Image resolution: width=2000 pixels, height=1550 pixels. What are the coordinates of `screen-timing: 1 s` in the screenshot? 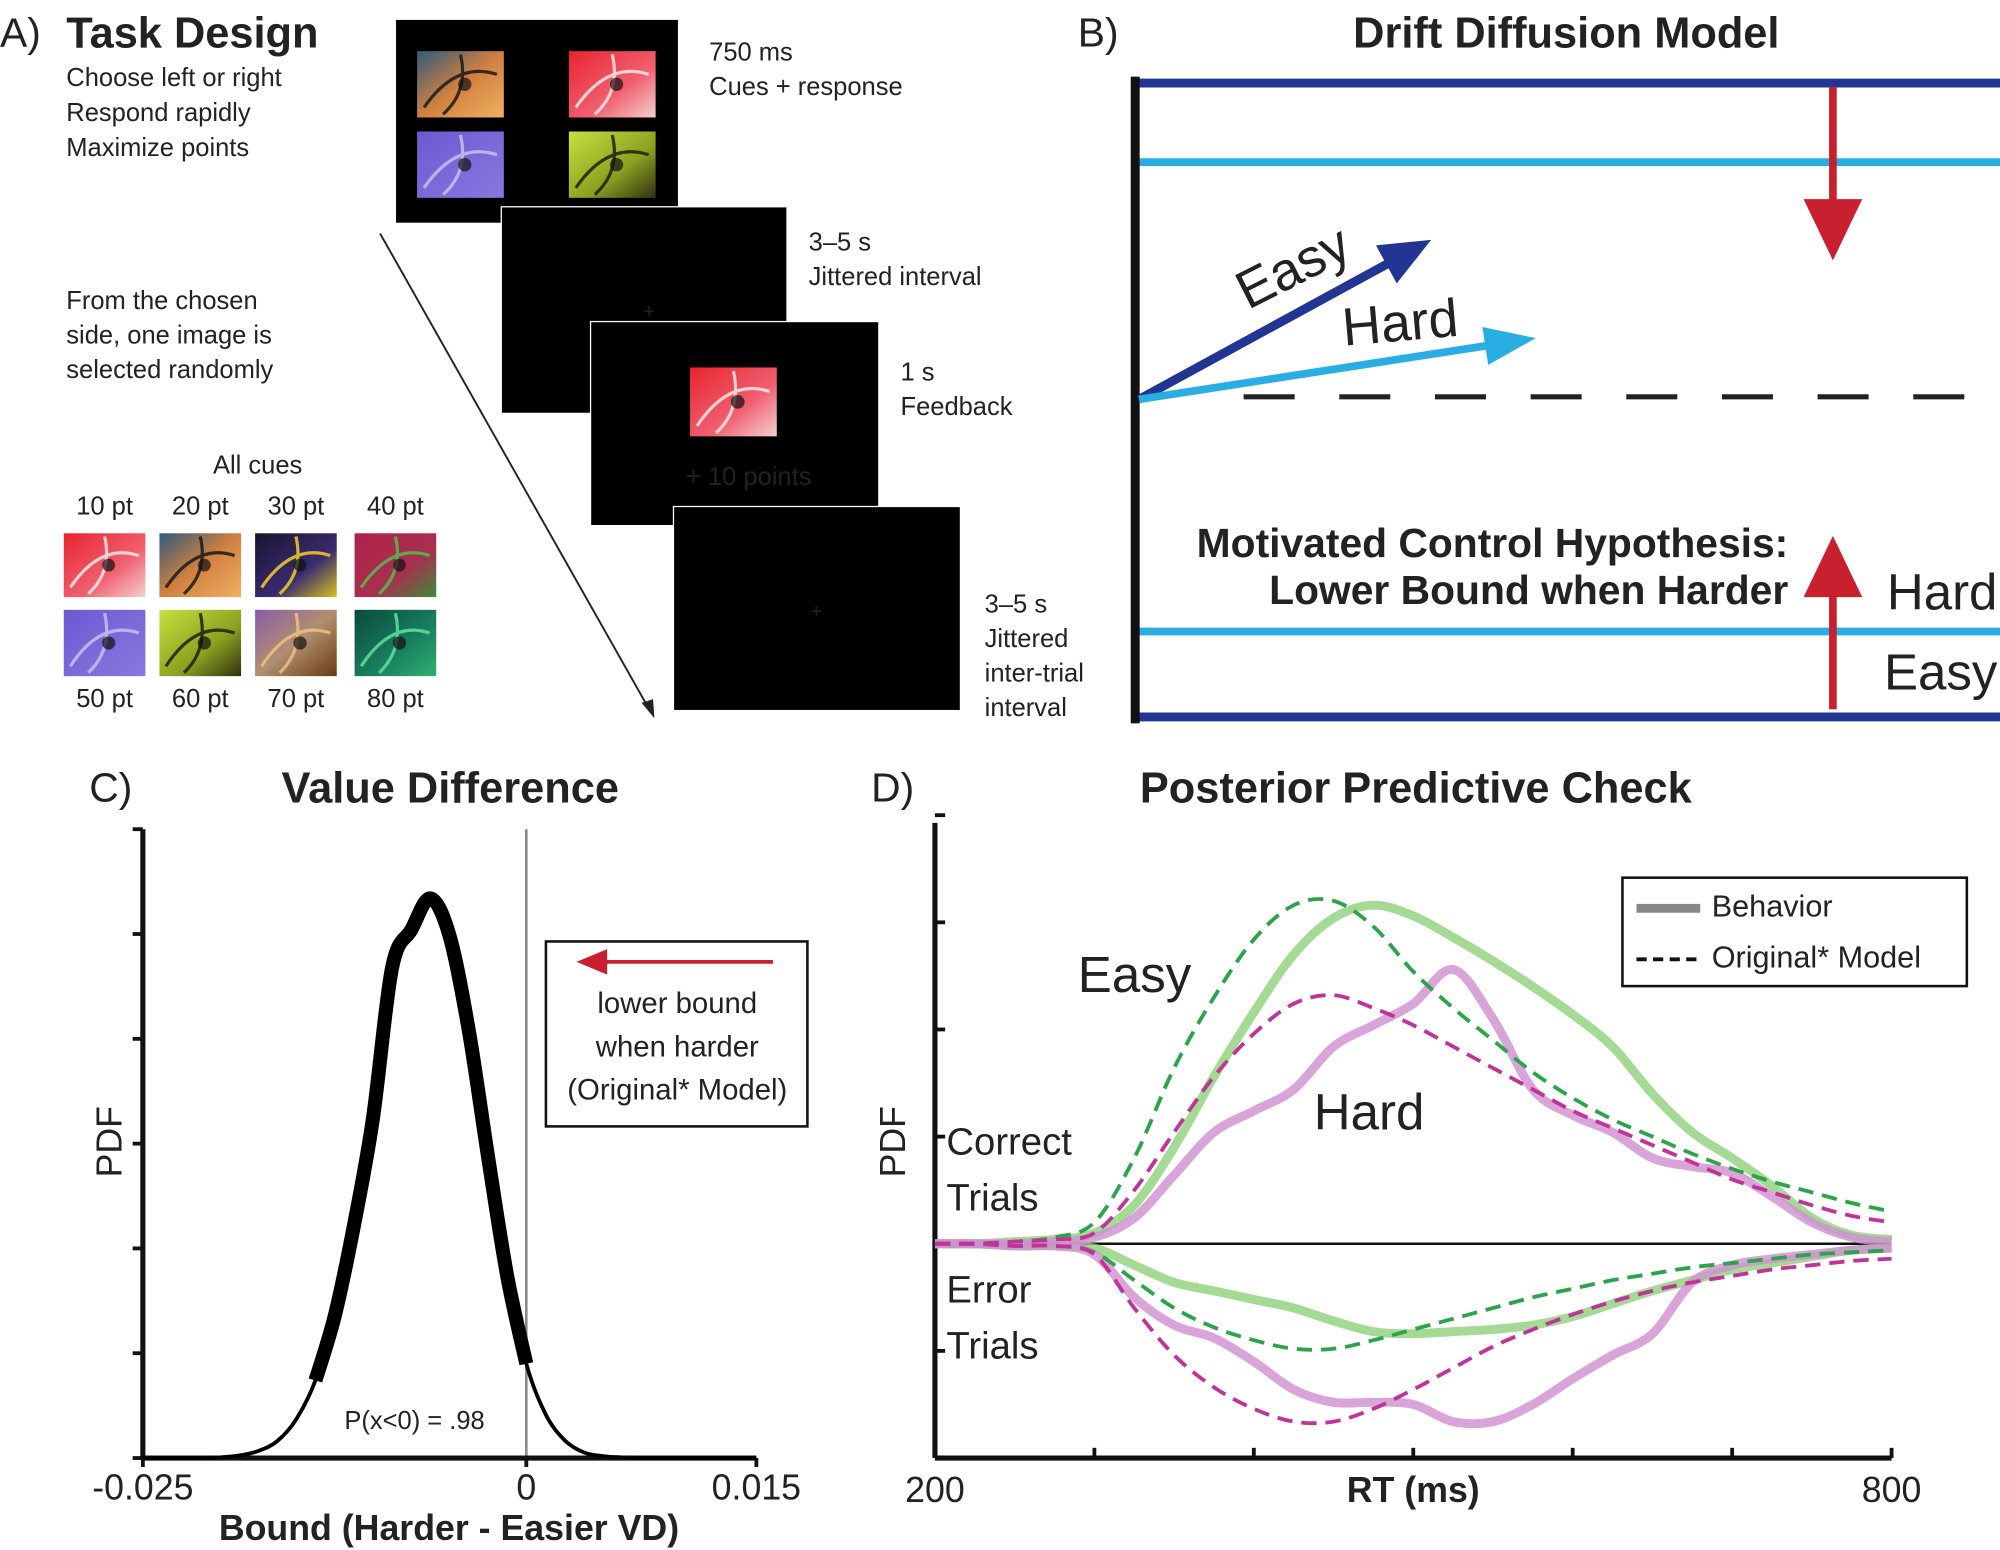 It's located at (918, 373).